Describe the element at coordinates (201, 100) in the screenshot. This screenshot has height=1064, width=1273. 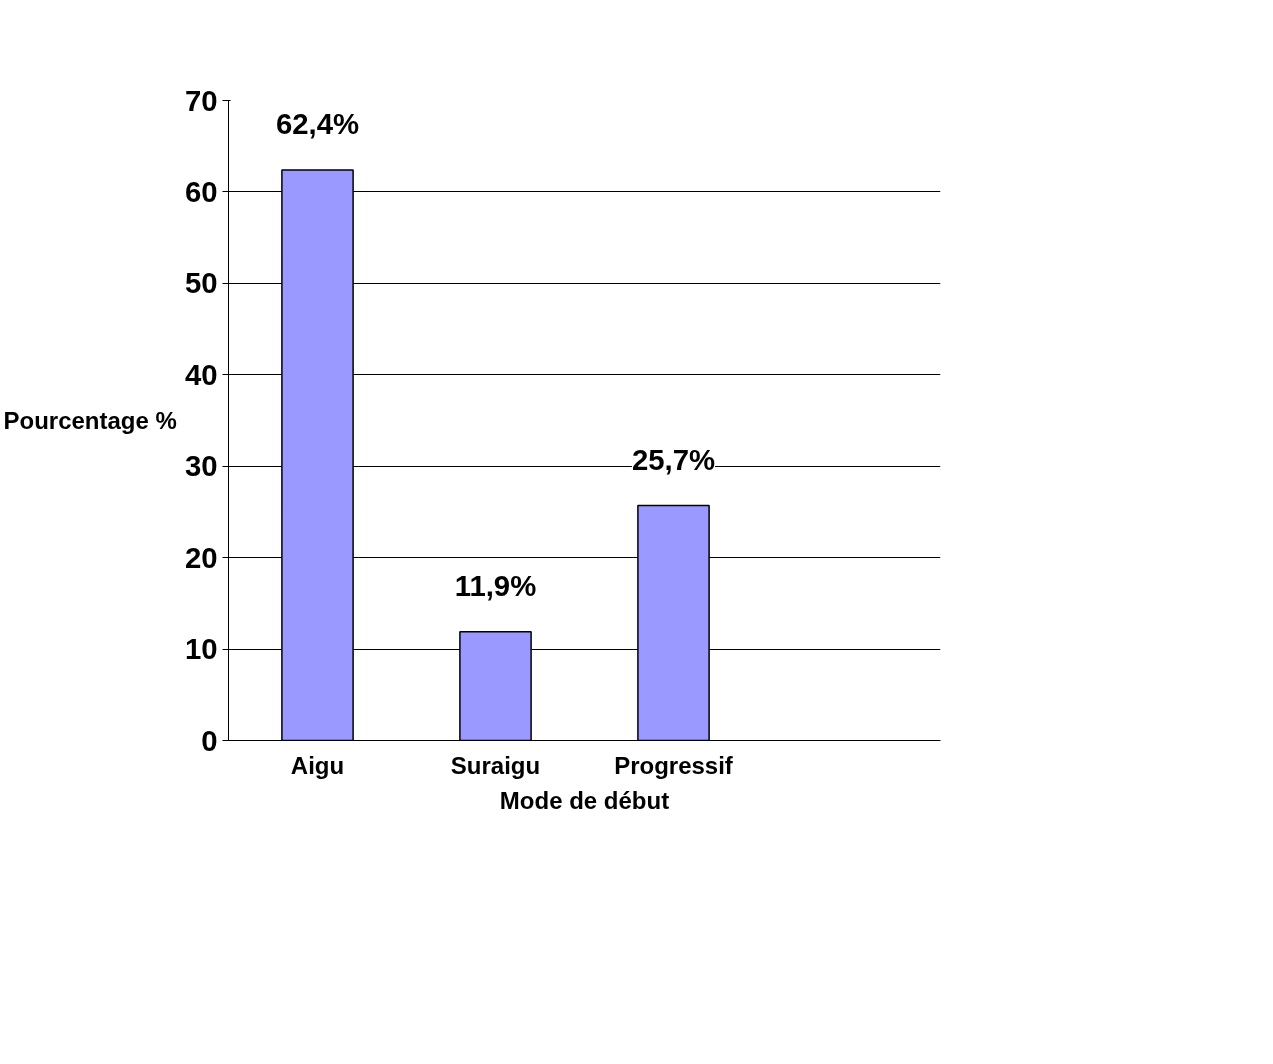
I see `y-tick-label: 70` at that location.